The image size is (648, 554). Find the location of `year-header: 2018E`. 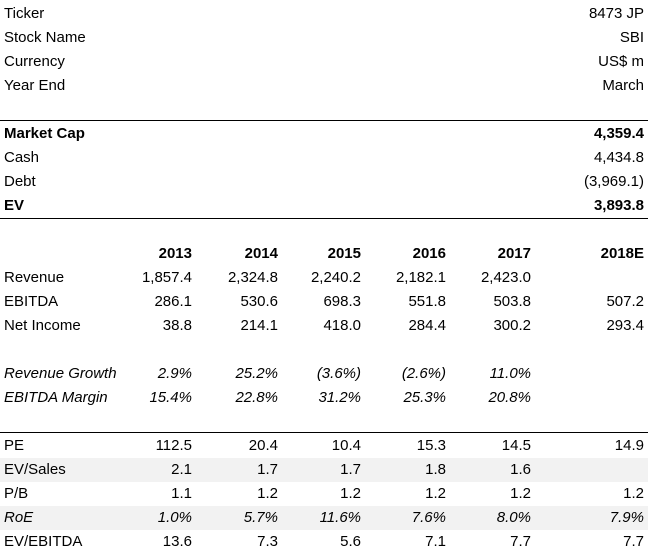

year-header: 2018E is located at coordinates (622, 253).